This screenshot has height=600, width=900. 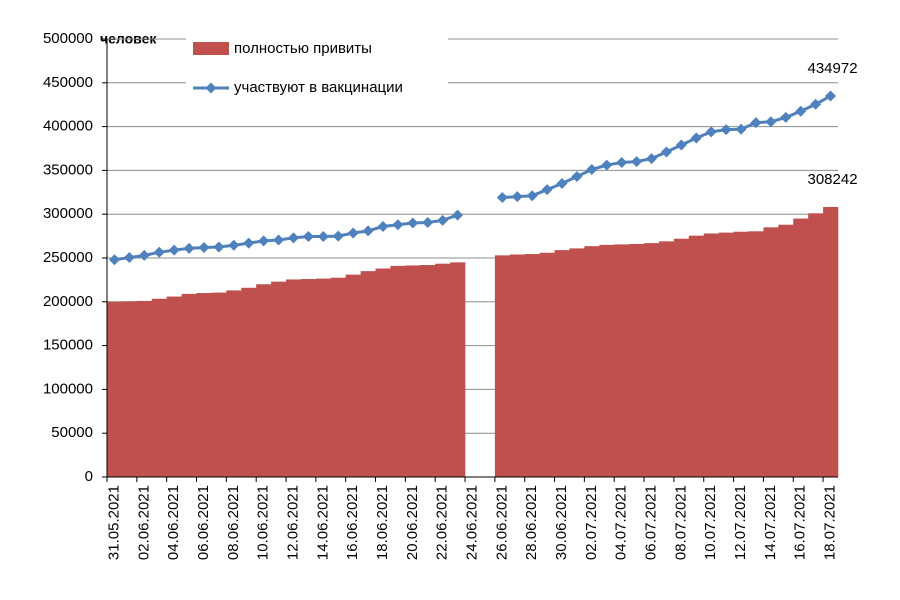 What do you see at coordinates (318, 87) in the screenshot?
I see `legend-label: участвуют в вакцинации` at bounding box center [318, 87].